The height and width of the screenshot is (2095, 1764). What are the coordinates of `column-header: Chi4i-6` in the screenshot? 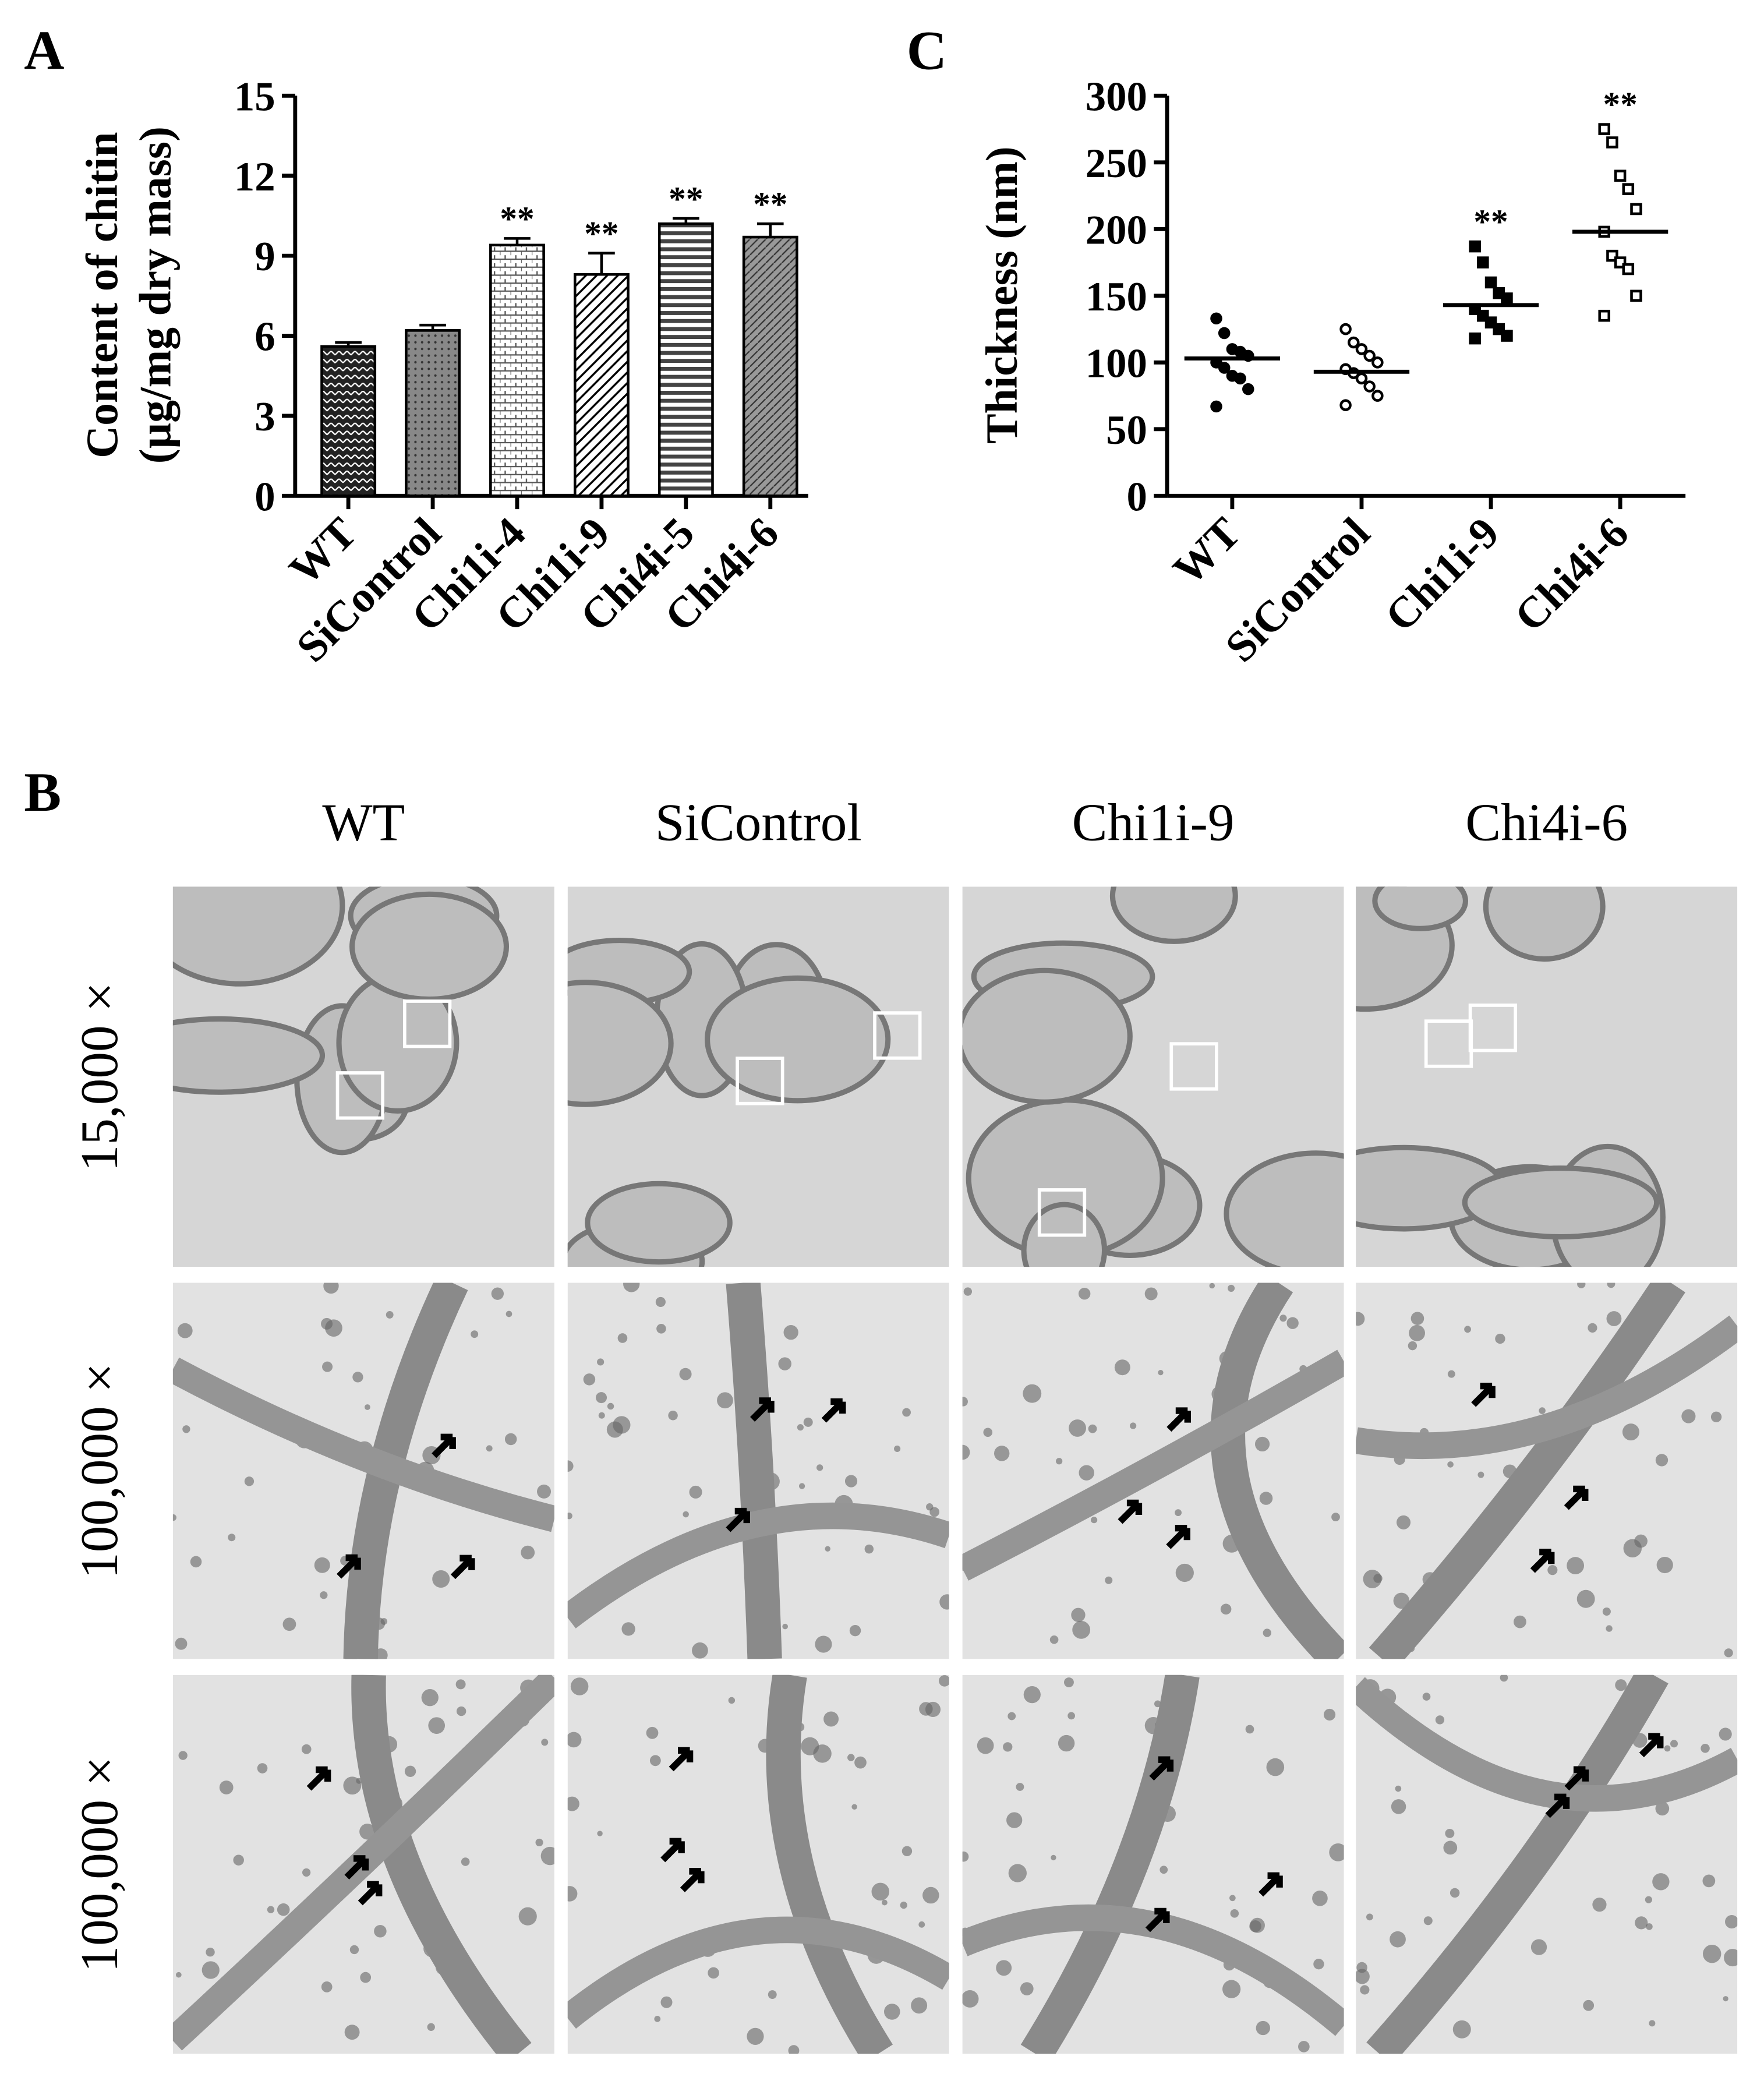 It's located at (1546, 822).